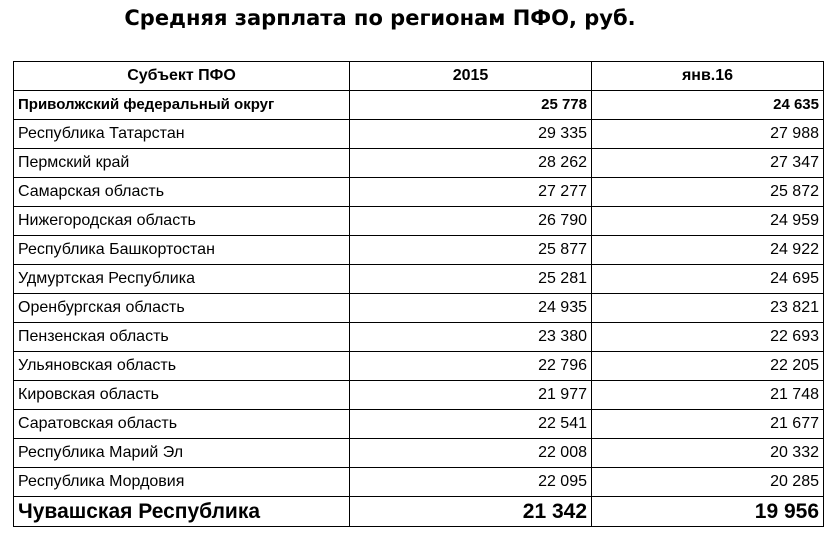  I want to click on value-jan16: 21 748, so click(707, 395).